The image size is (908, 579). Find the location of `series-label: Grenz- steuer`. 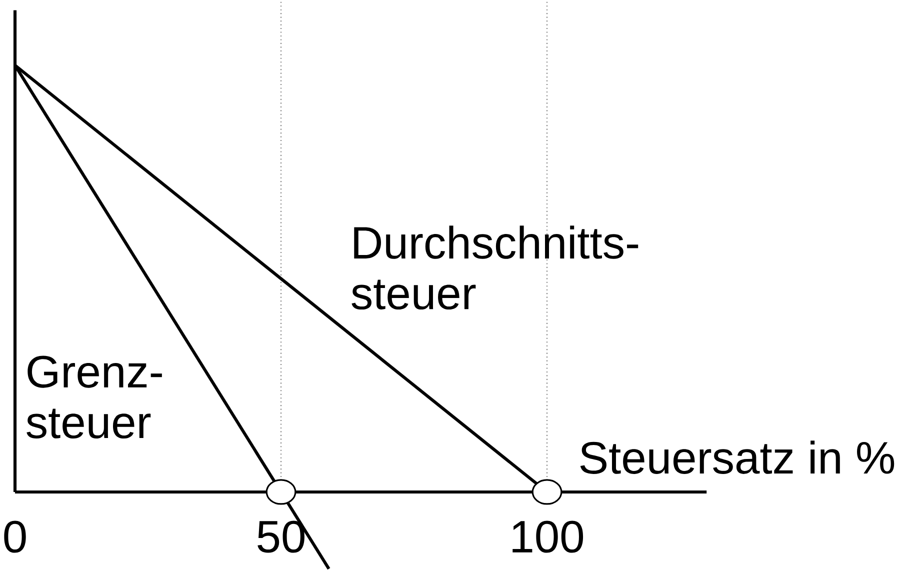

series-label: Grenz- steuer is located at coordinates (94, 397).